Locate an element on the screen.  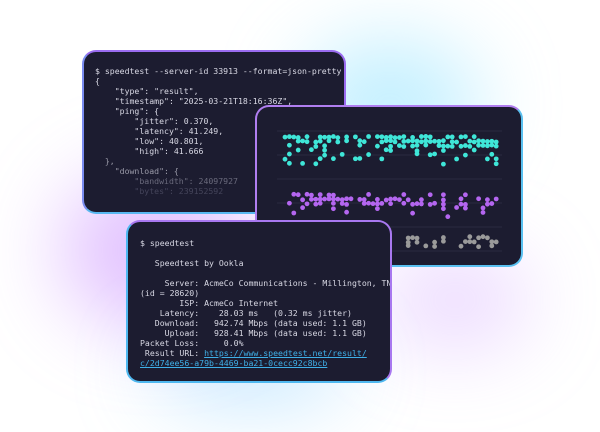
json-line: "jitter": 0.370, is located at coordinates (154, 121).